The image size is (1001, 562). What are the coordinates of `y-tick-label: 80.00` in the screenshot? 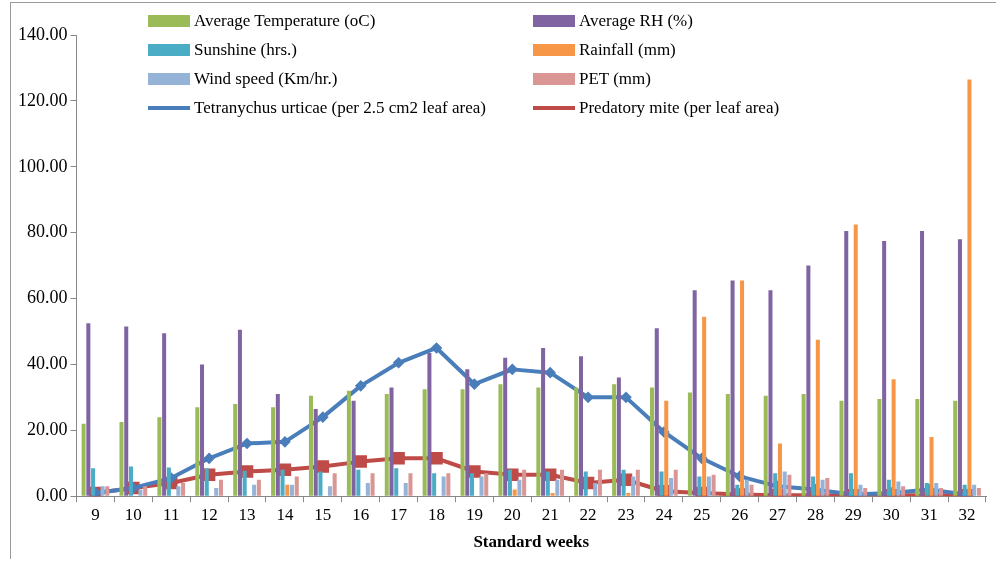 It's located at (47, 231).